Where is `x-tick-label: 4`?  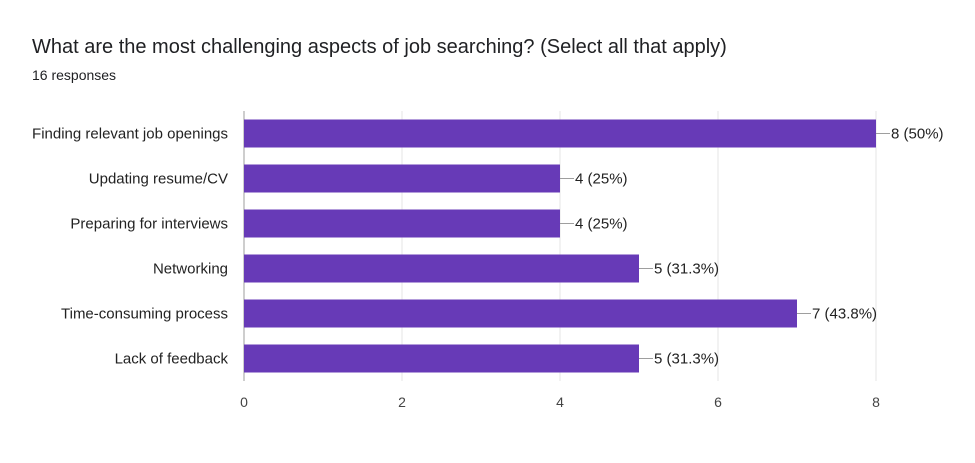
x-tick-label: 4 is located at coordinates (560, 402).